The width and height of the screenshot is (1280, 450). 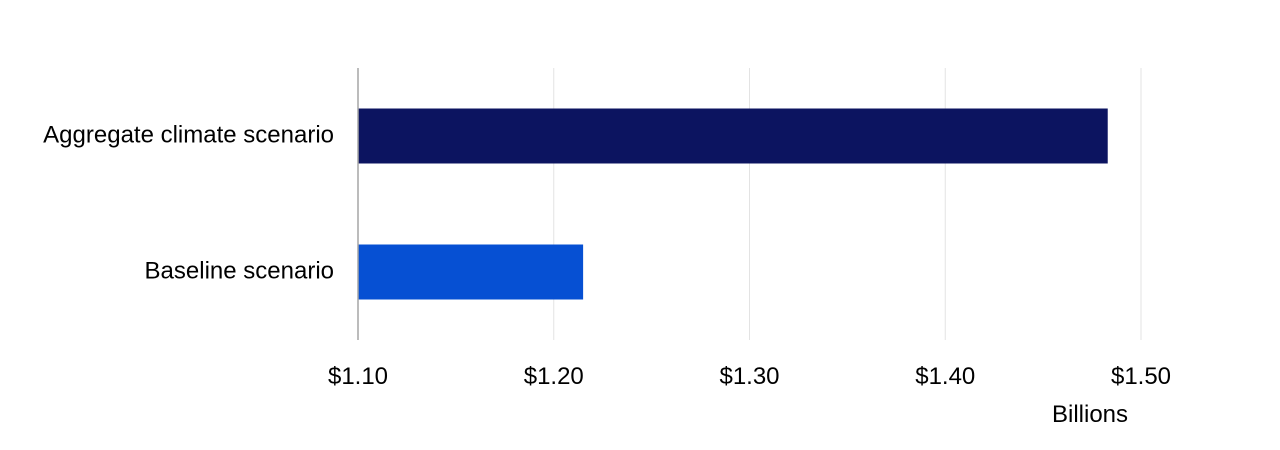 I want to click on x-tick-label: $1.20, so click(x=554, y=376).